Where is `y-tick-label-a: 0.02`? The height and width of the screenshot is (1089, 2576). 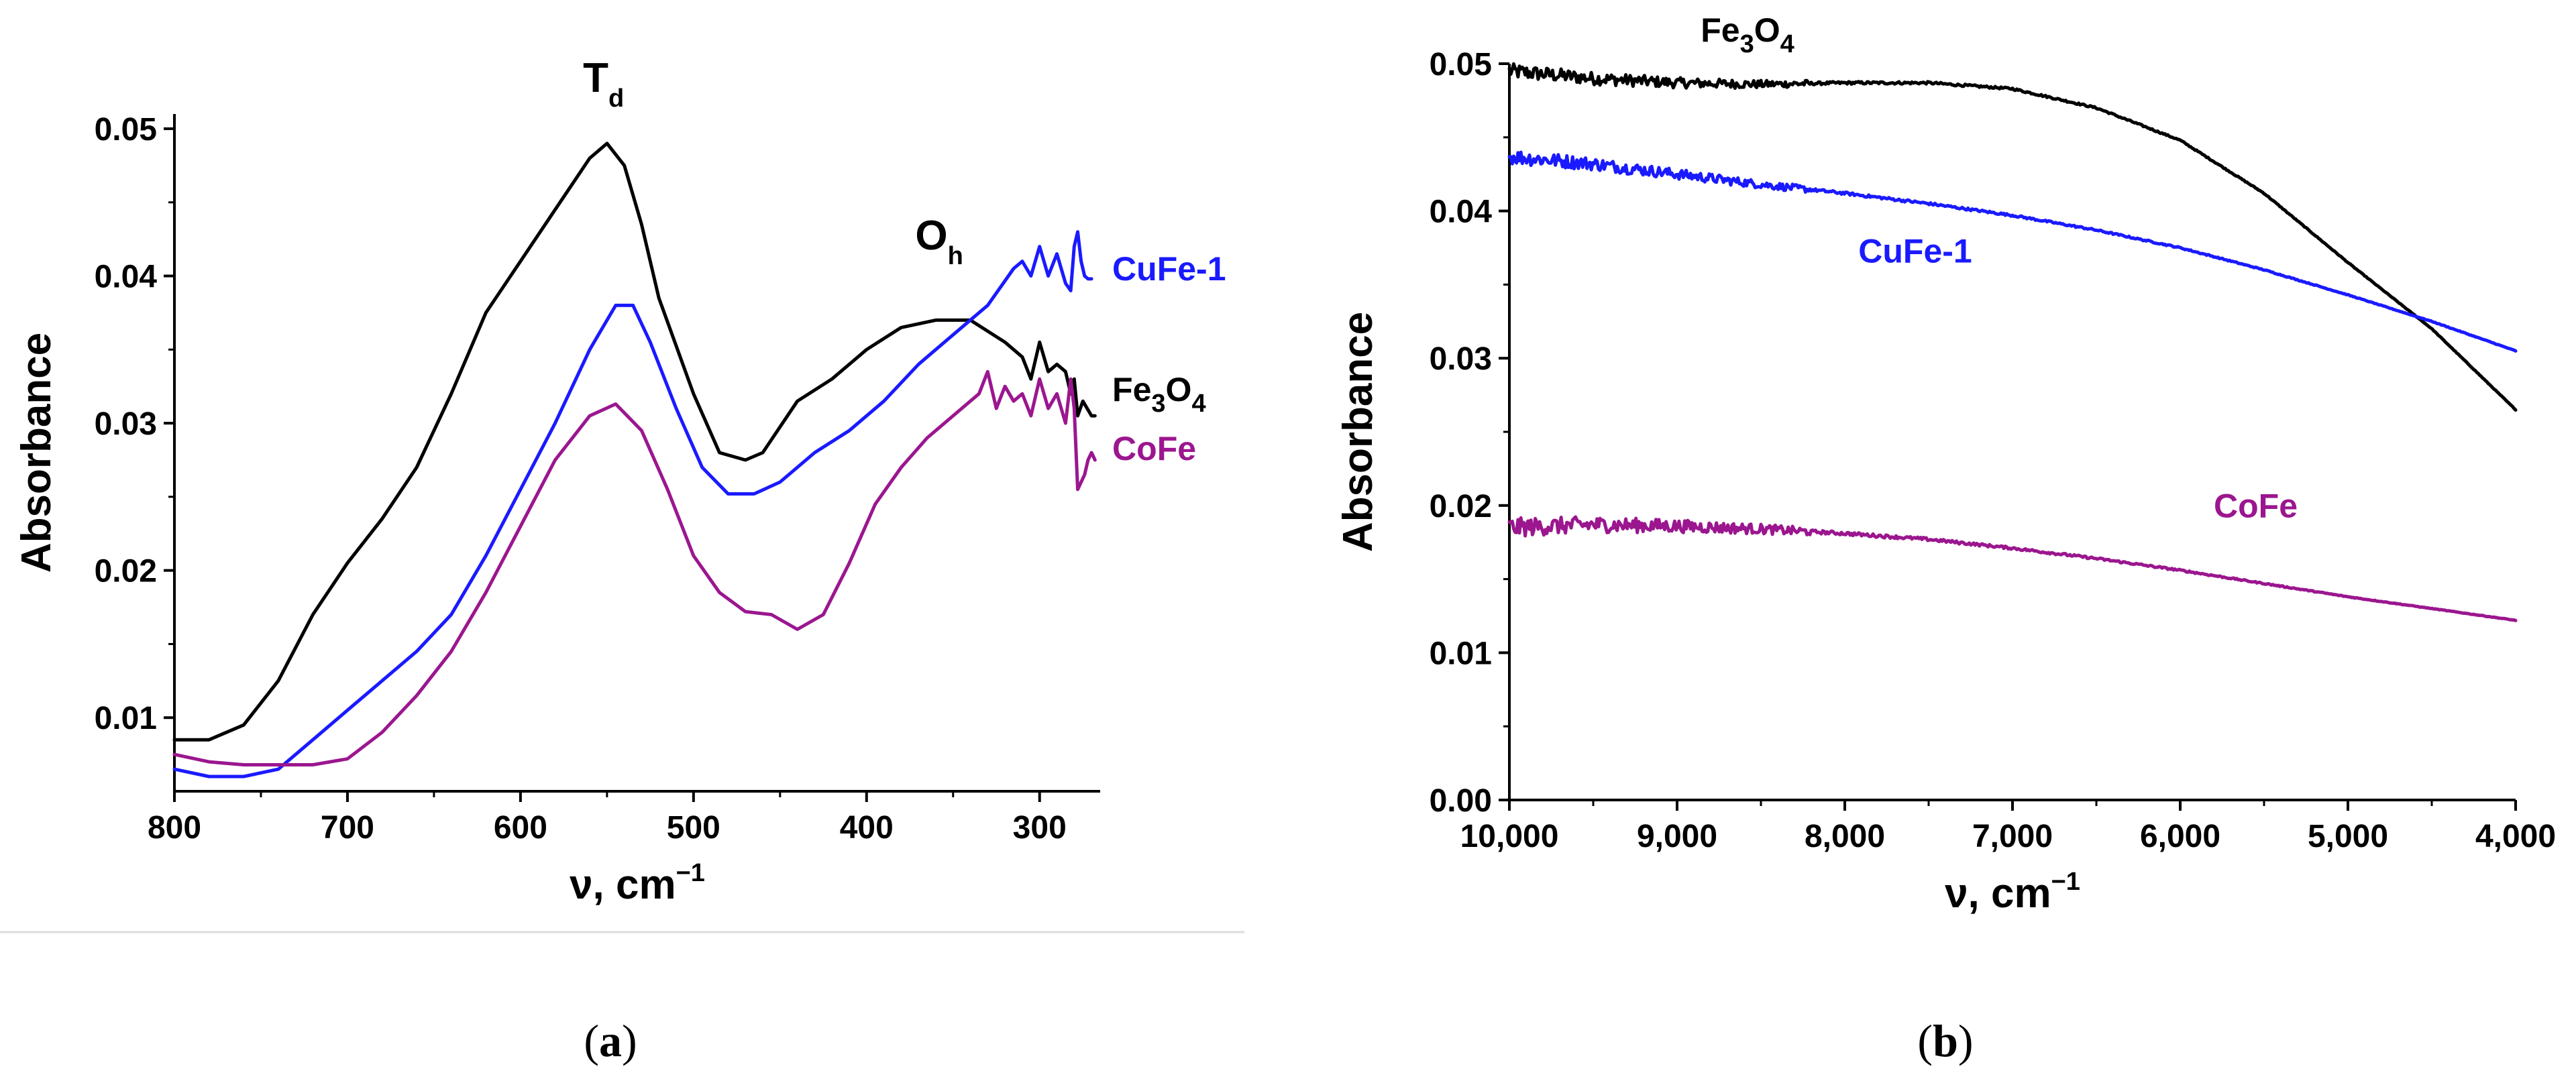
y-tick-label-a: 0.02 is located at coordinates (126, 571).